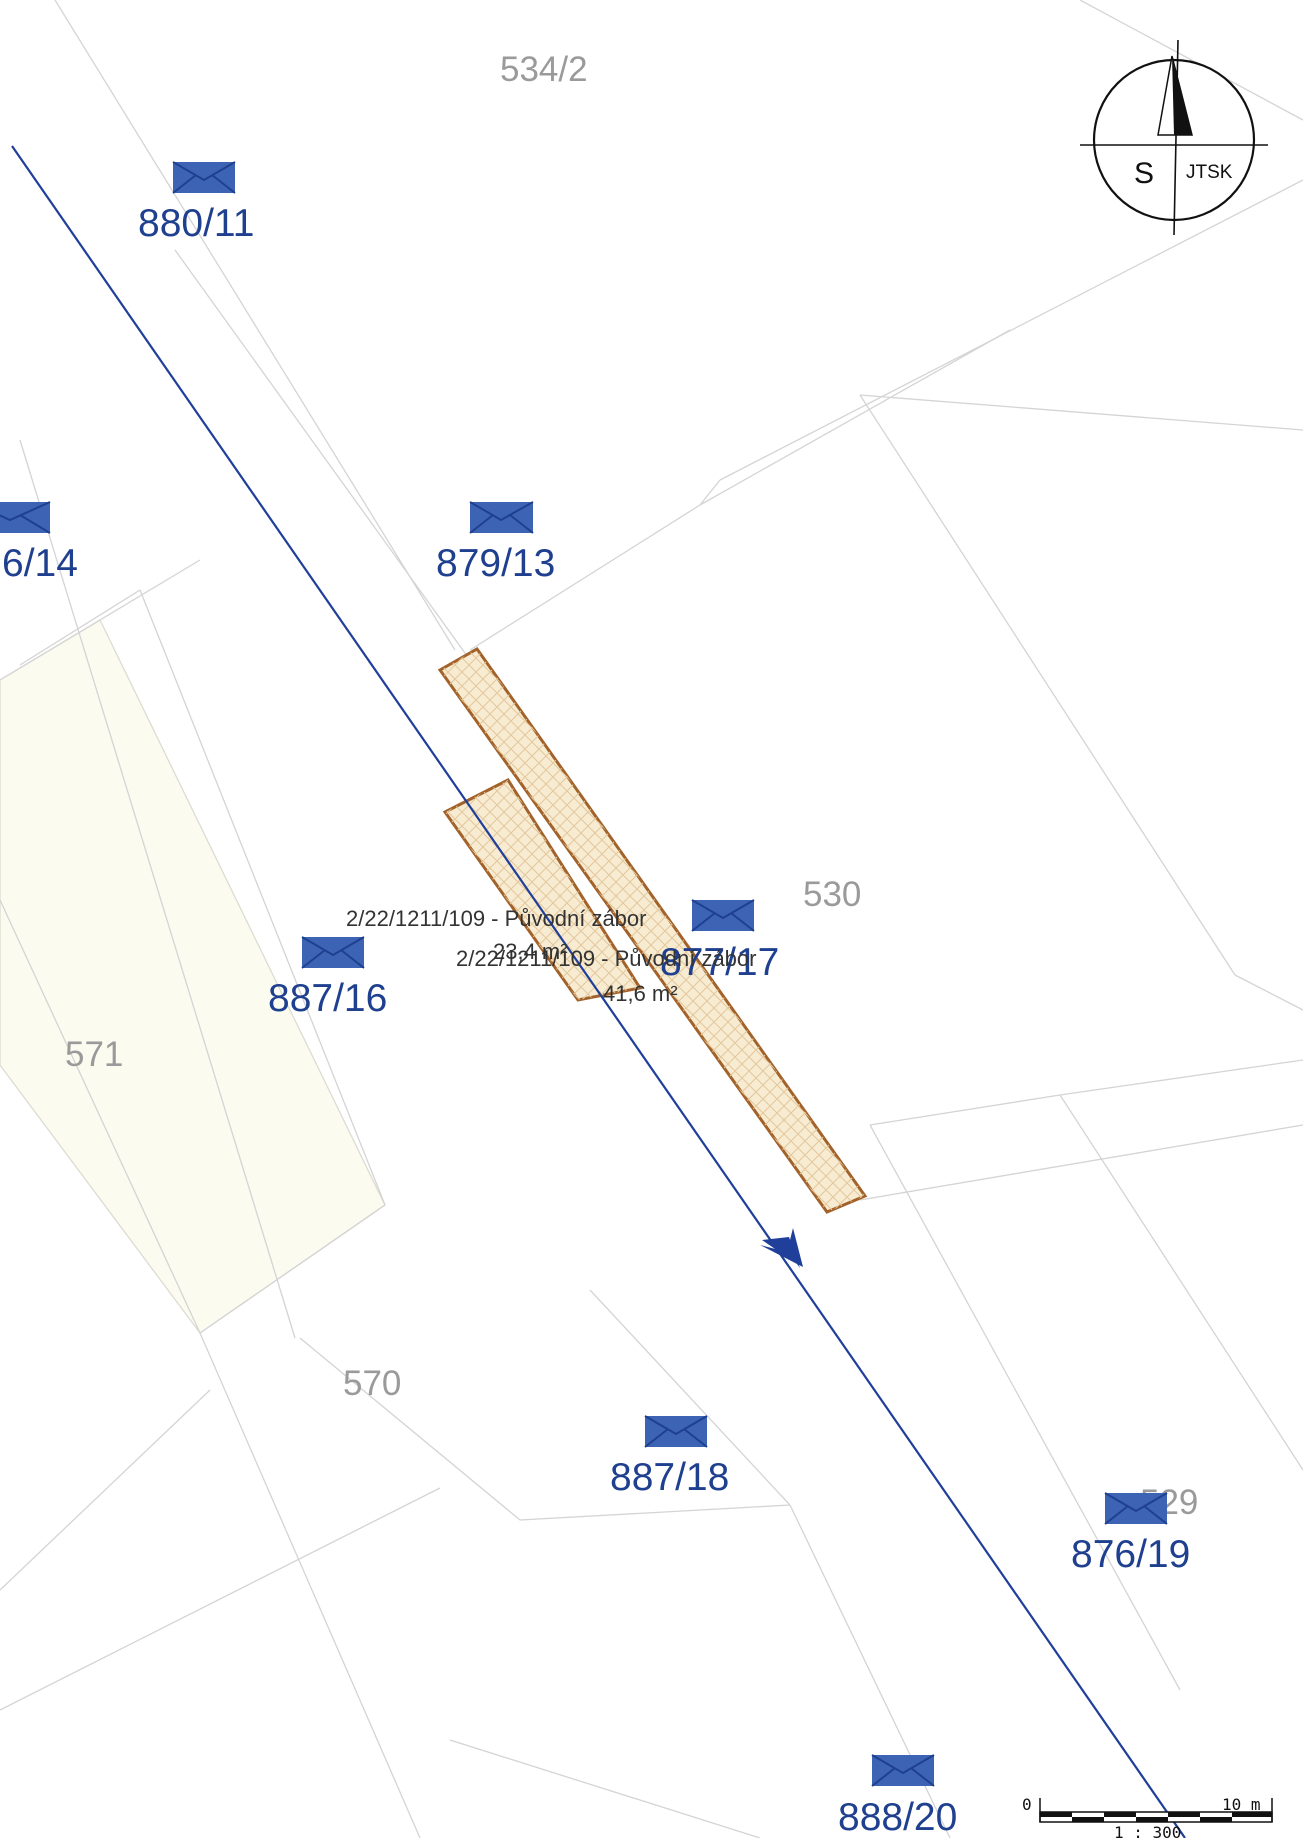 This screenshot has height=1838, width=1303. Describe the element at coordinates (495, 563) in the screenshot. I see `marker-label-879-13: 879/13` at that location.